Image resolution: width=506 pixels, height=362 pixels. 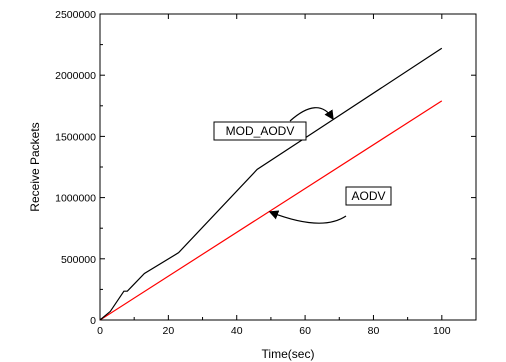 What do you see at coordinates (78, 260) in the screenshot?
I see `y-tick-label: 500000` at bounding box center [78, 260].